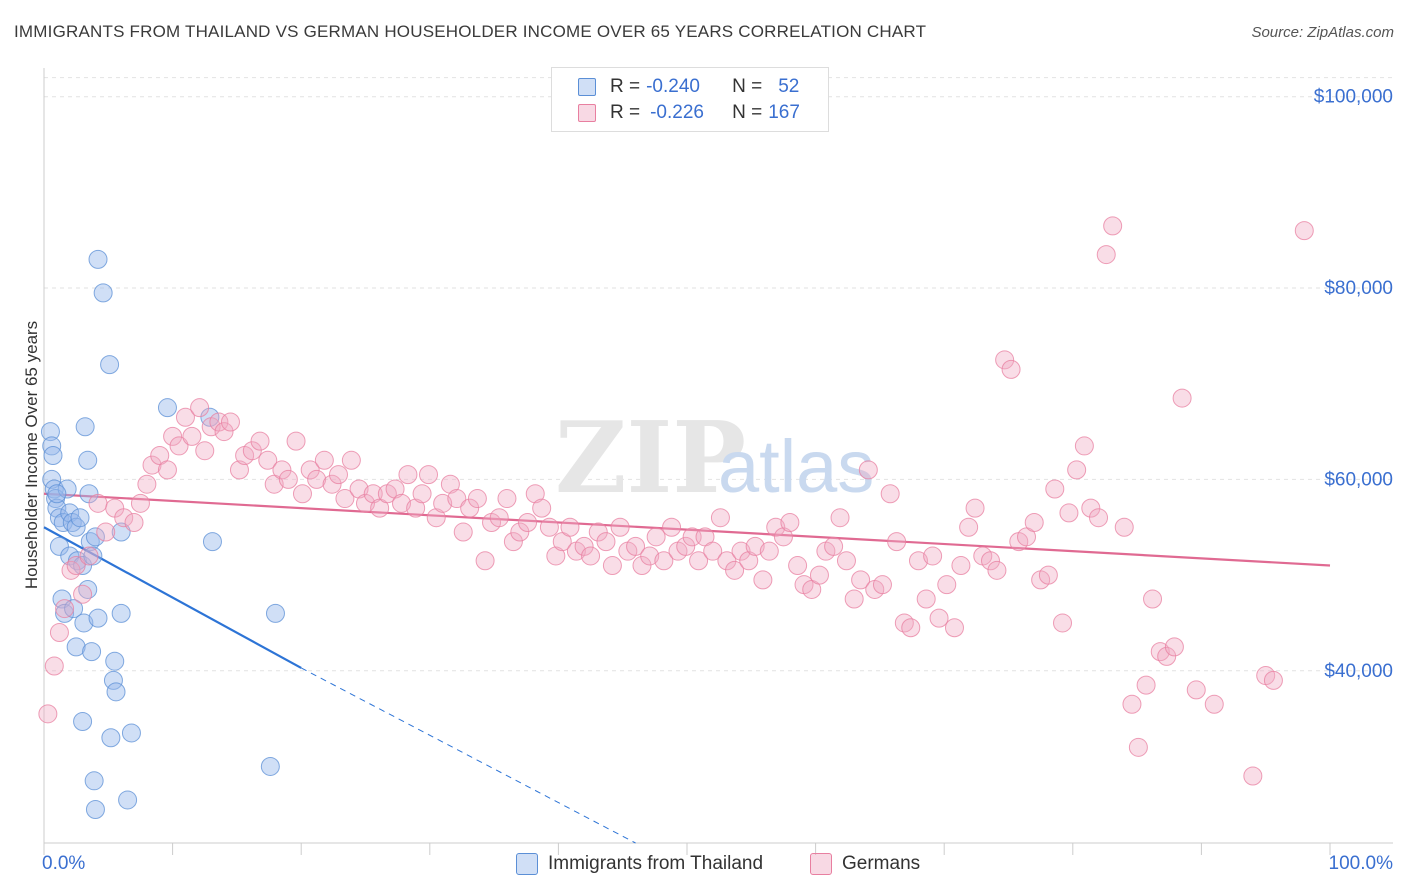 Image resolution: width=1406 pixels, height=892 pixels. I want to click on series-label-germans: Germans, so click(881, 863).